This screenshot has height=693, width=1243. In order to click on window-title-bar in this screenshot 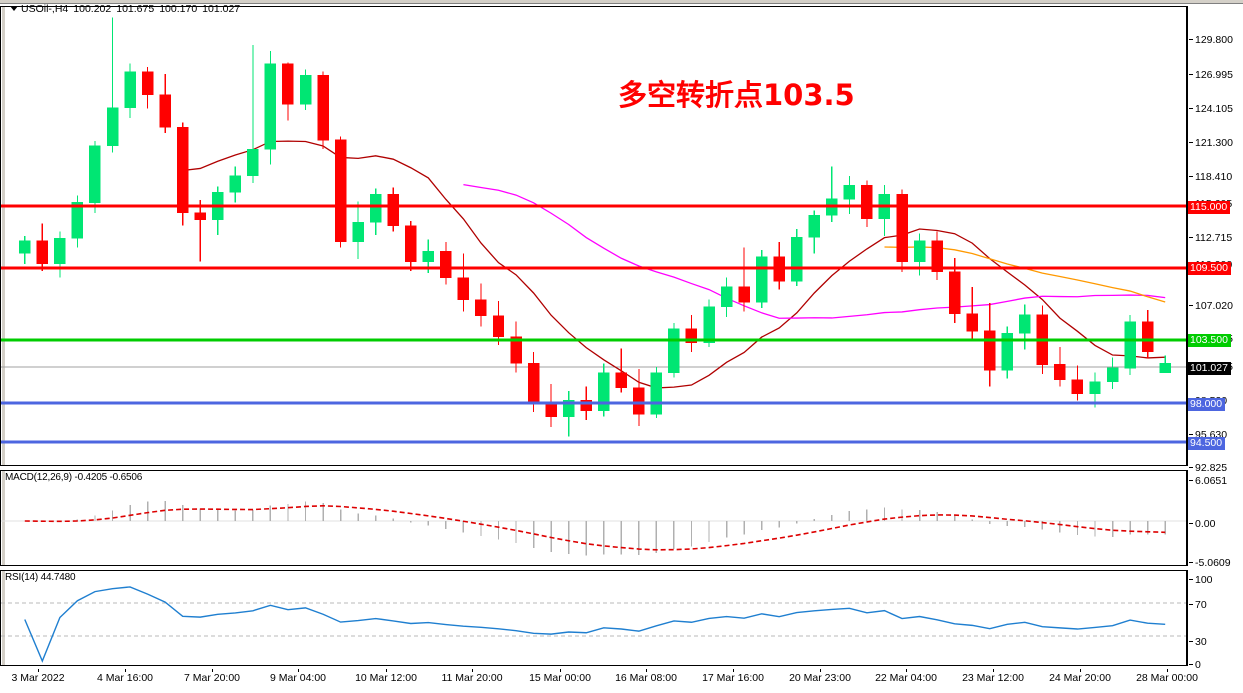, I will do `click(621, 2)`.